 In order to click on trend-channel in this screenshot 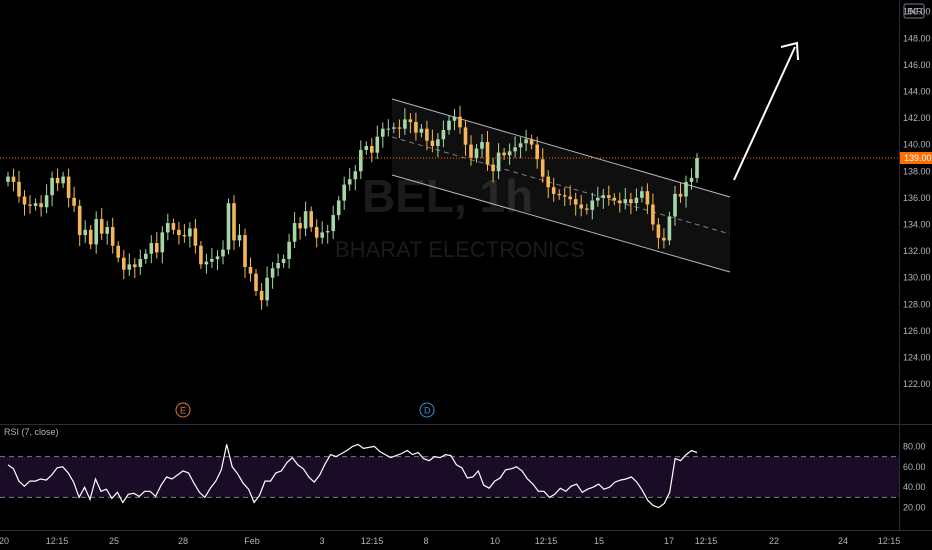, I will do `click(561, 185)`.